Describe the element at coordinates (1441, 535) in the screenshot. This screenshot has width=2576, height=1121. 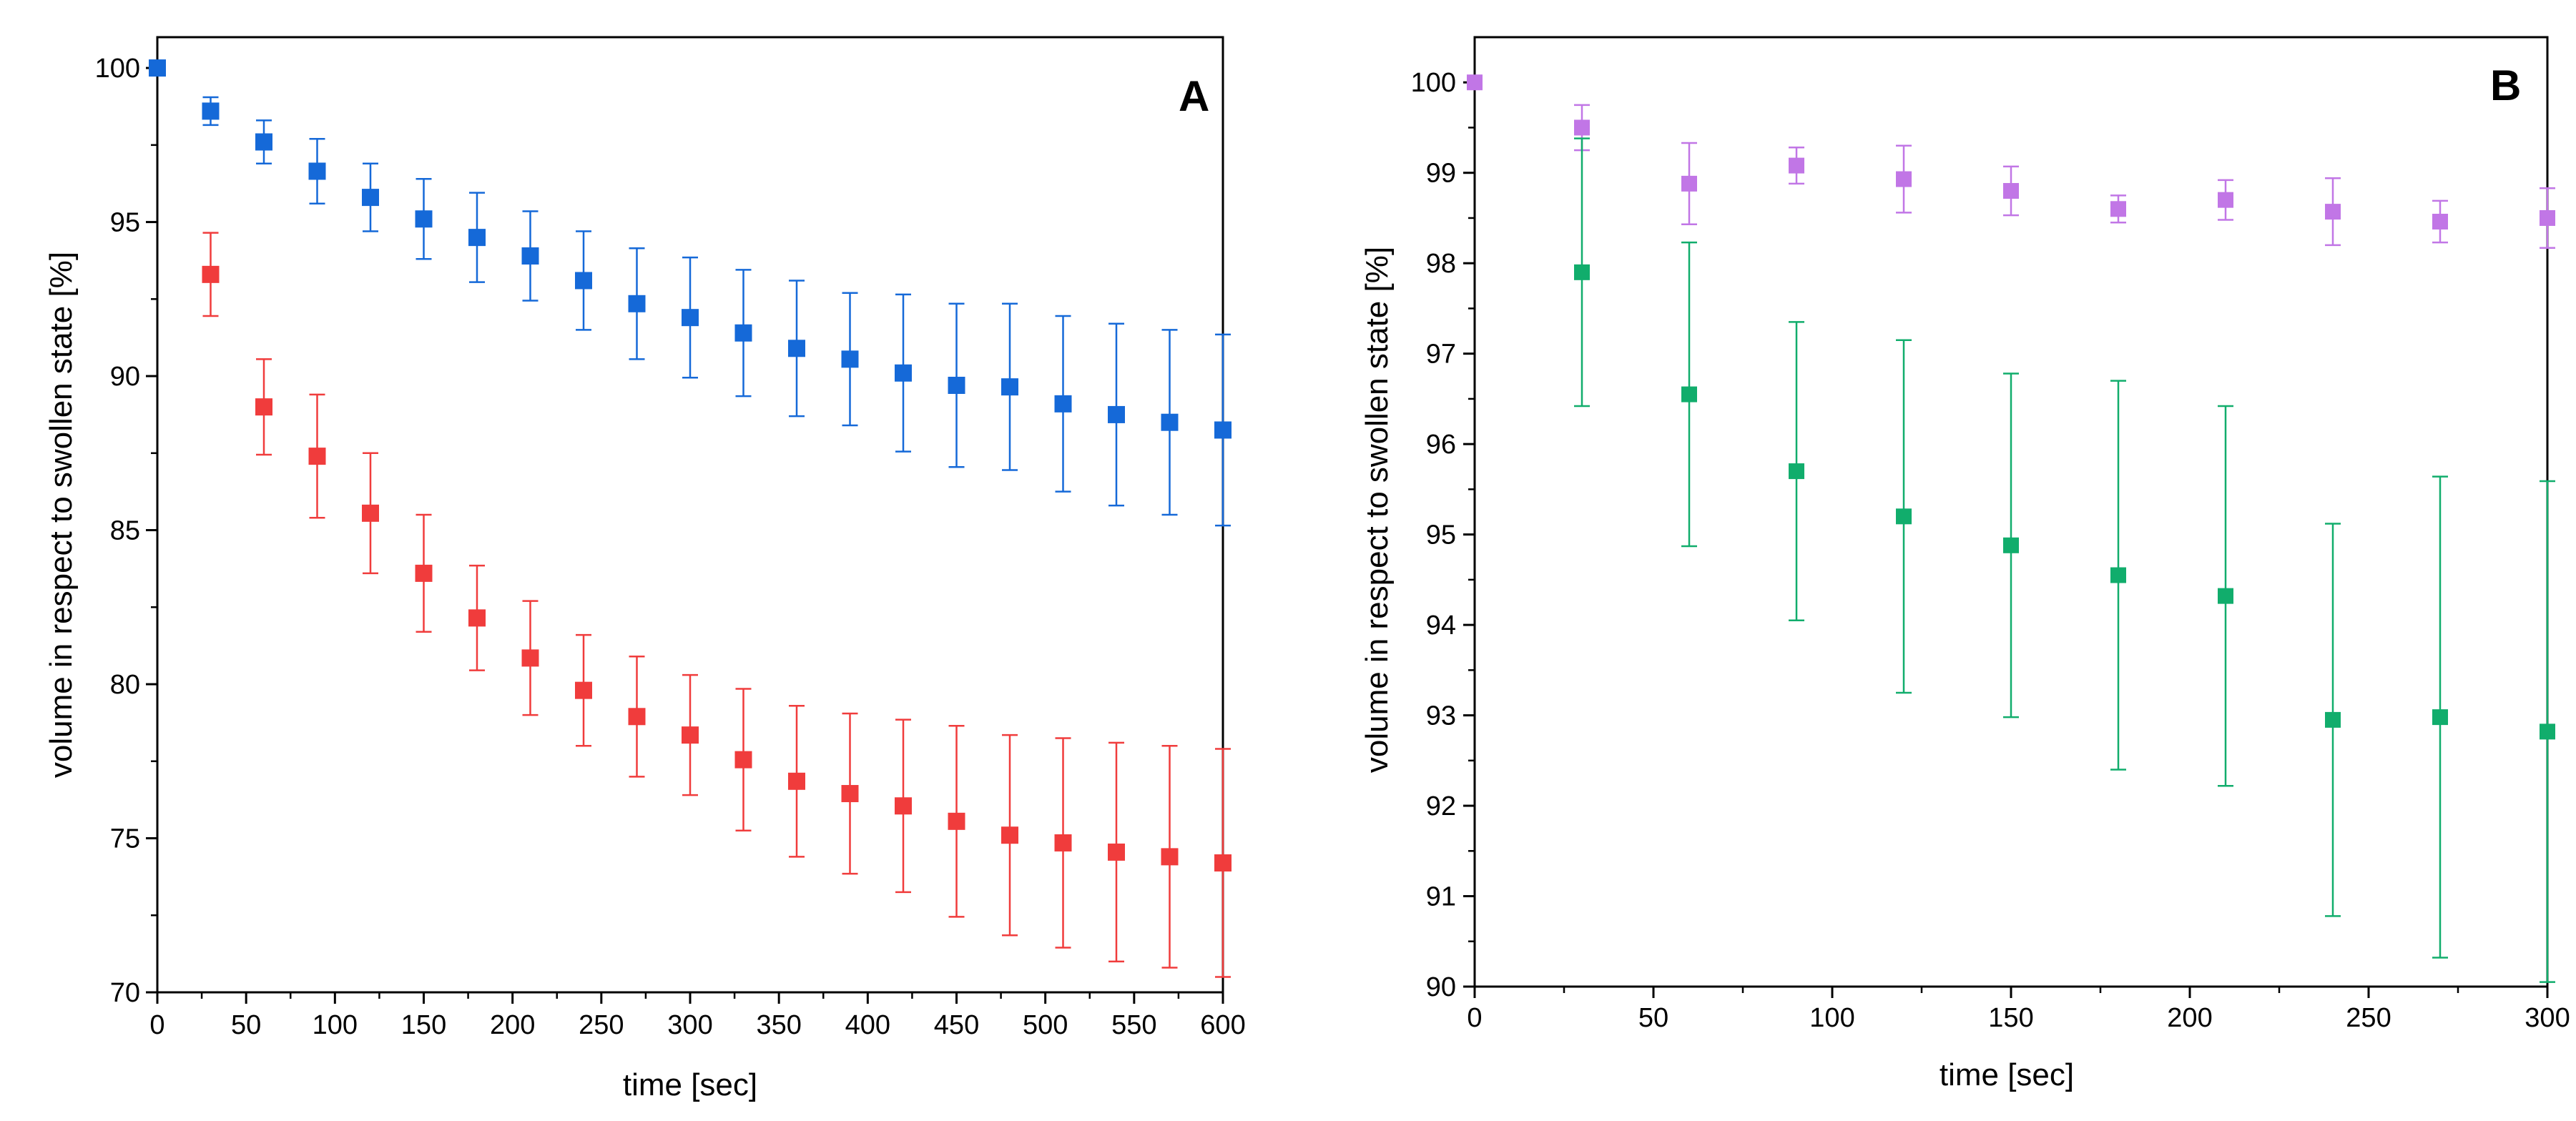
I see `y-tick-label: 95` at that location.